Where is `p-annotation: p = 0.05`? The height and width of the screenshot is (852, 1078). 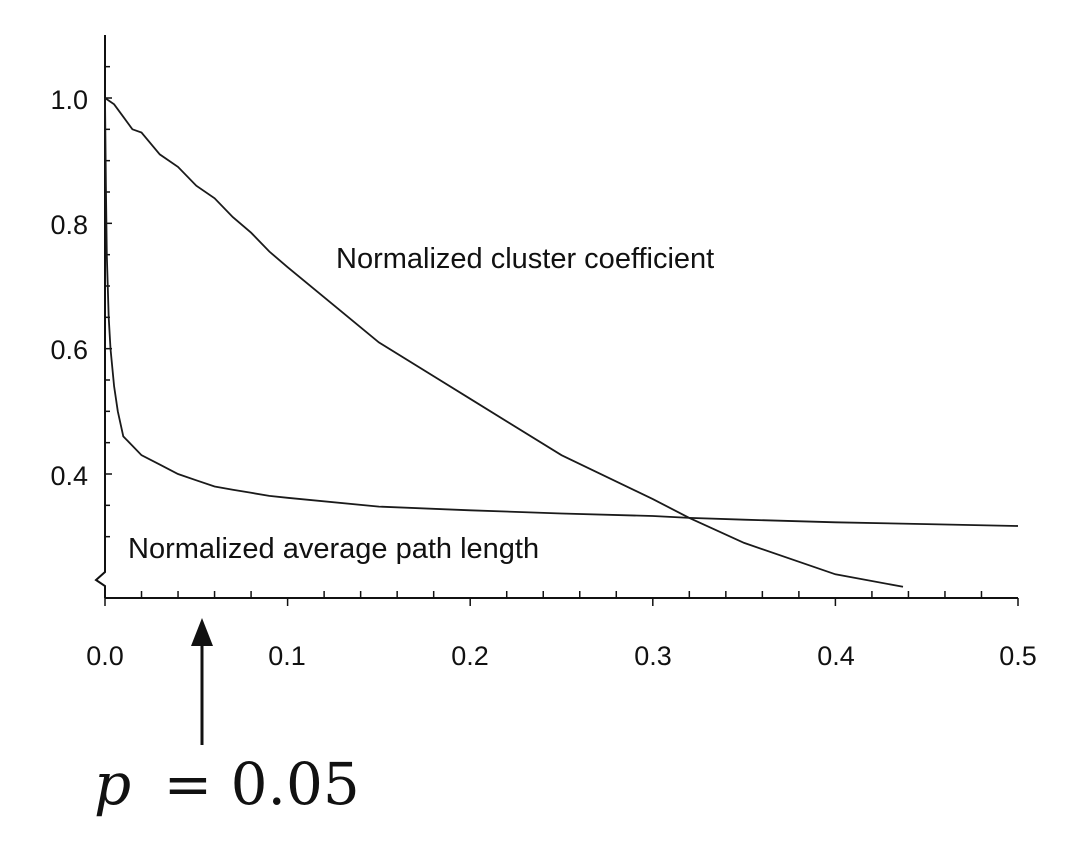 p-annotation: p = 0.05 is located at coordinates (227, 718).